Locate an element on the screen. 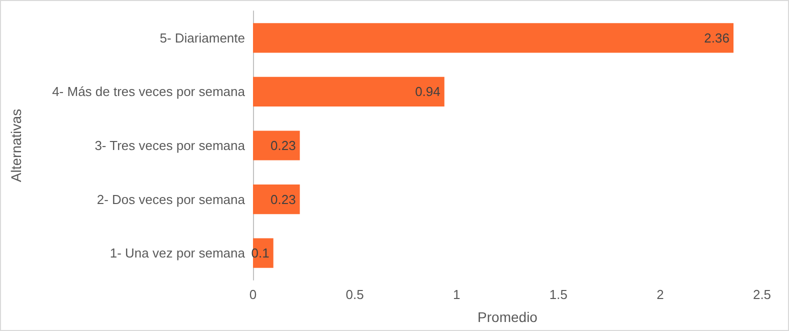  data-label: 2.36 is located at coordinates (717, 38).